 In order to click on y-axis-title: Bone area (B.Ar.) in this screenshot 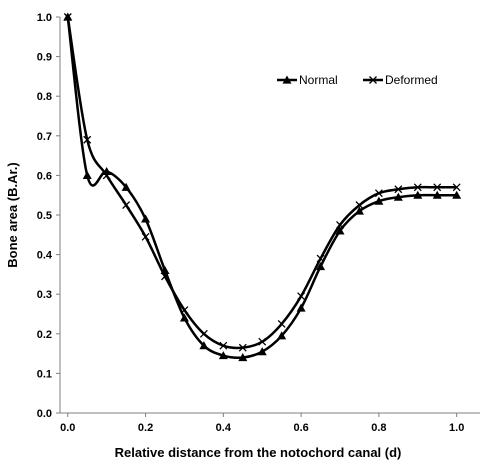, I will do `click(12, 214)`.